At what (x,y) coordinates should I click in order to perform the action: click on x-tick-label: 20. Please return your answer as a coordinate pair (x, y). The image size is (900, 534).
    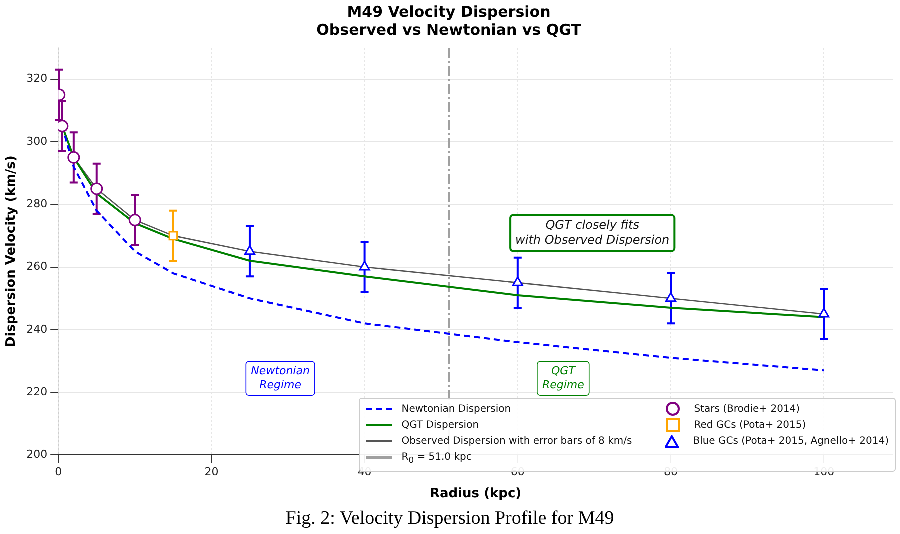
    Looking at the image, I should click on (211, 472).